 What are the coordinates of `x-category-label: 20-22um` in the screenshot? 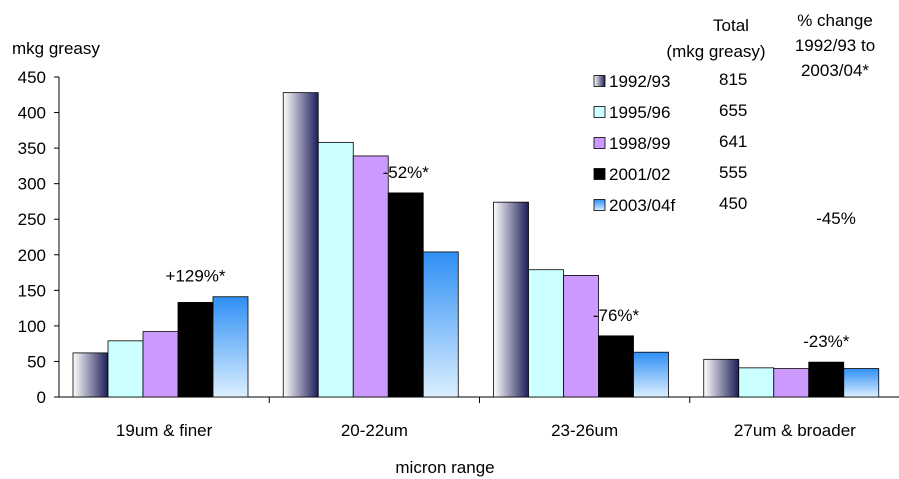 It's located at (374, 430).